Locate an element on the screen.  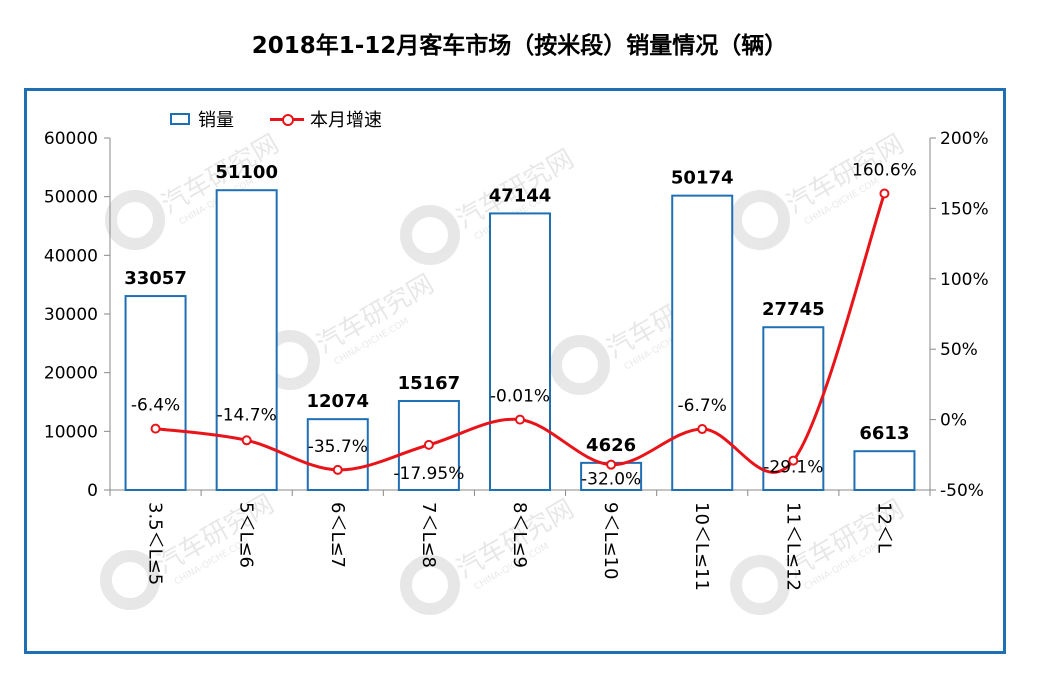
growth-data-label: -6.4% is located at coordinates (155, 406).